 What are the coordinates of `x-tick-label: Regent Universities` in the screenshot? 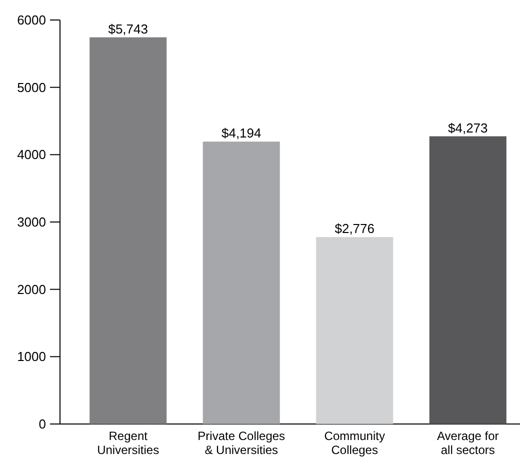 It's located at (128, 443).